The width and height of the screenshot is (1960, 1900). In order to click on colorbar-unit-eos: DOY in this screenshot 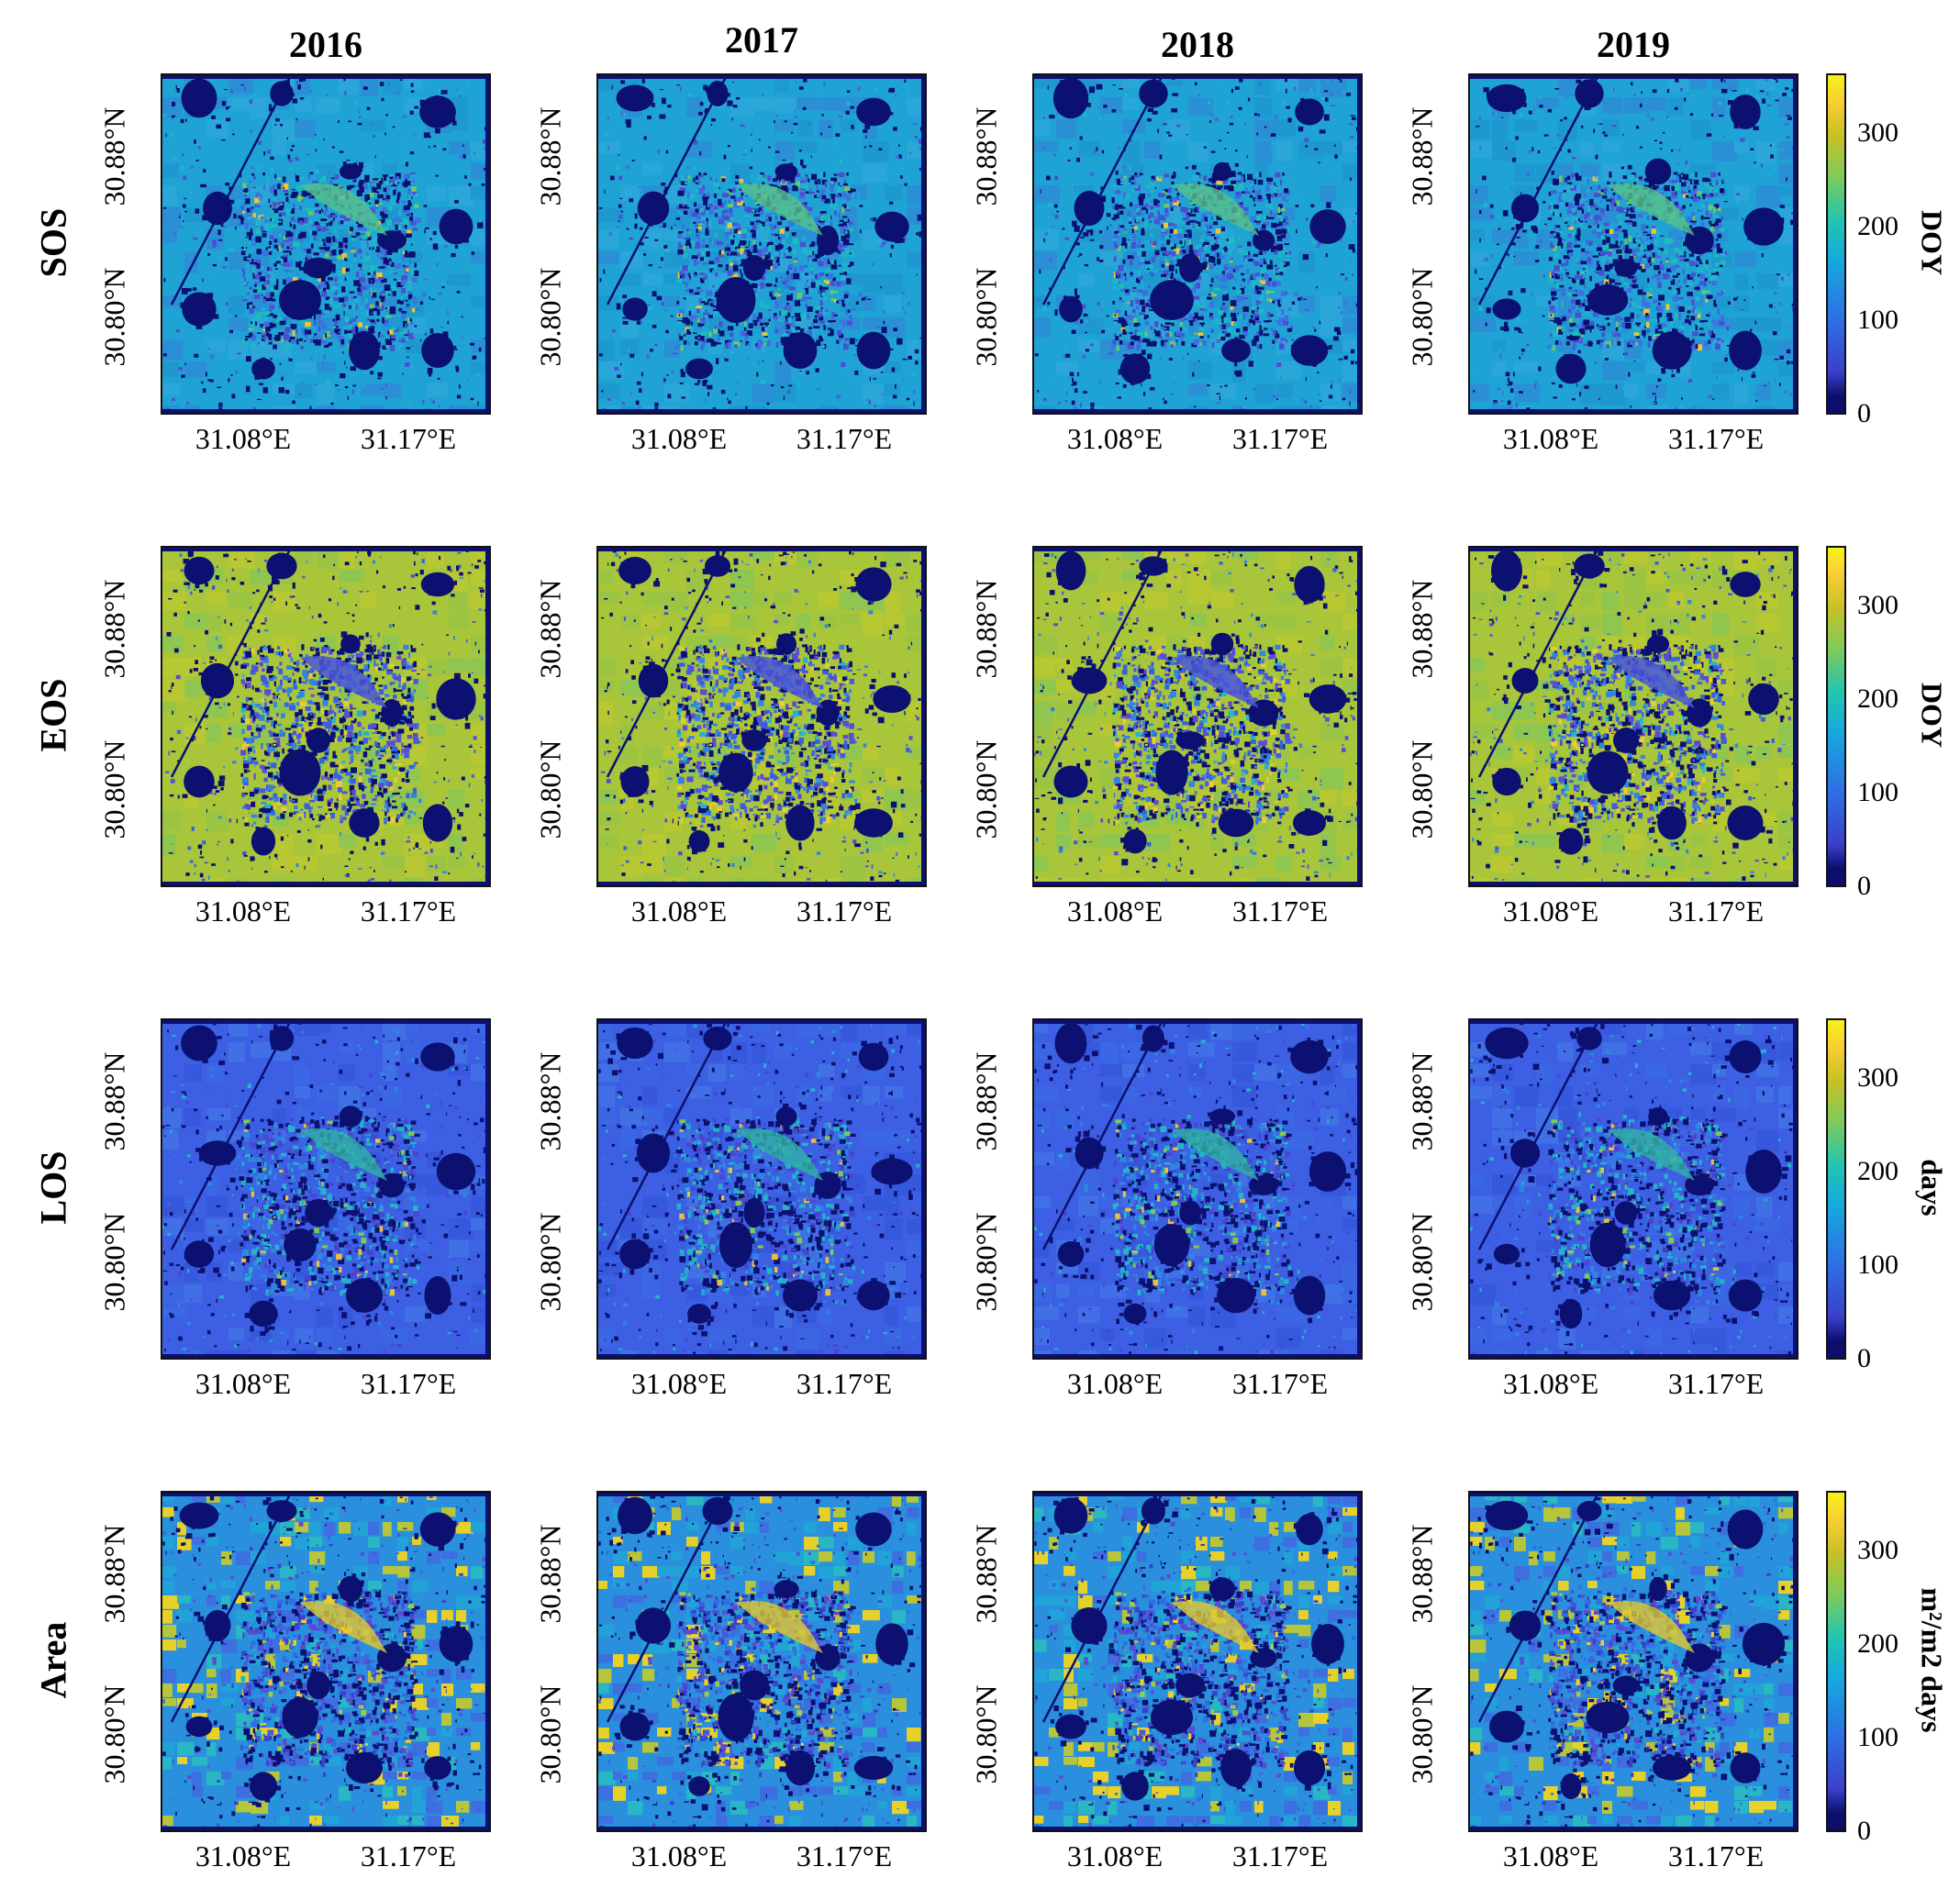, I will do `click(1932, 716)`.